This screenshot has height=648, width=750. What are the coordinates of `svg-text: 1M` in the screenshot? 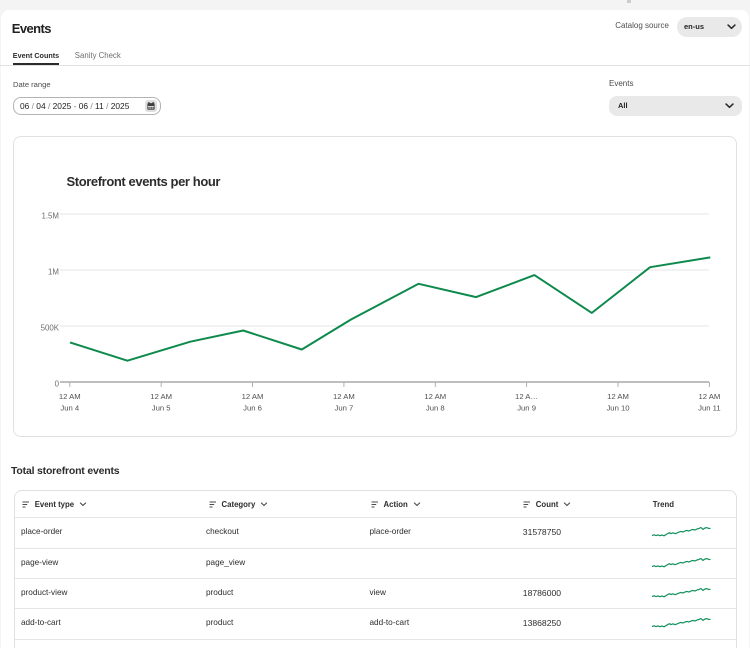 It's located at (53, 272).